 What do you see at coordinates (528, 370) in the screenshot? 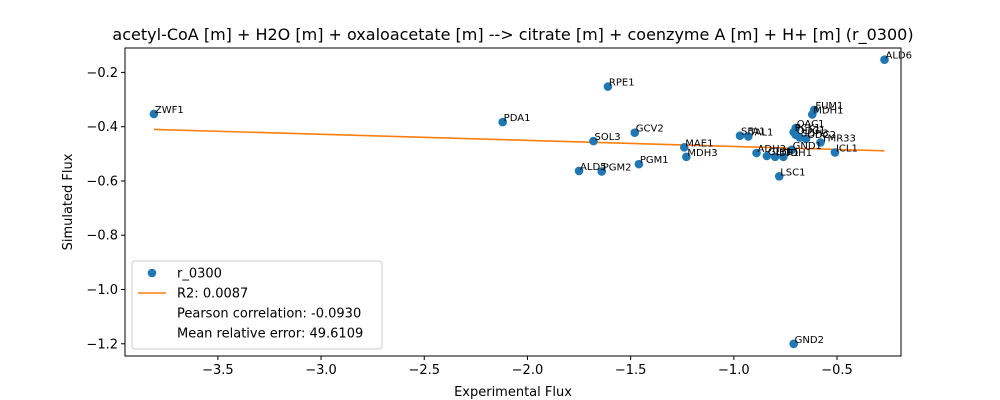
I see `x-tick-label: −2.0` at bounding box center [528, 370].